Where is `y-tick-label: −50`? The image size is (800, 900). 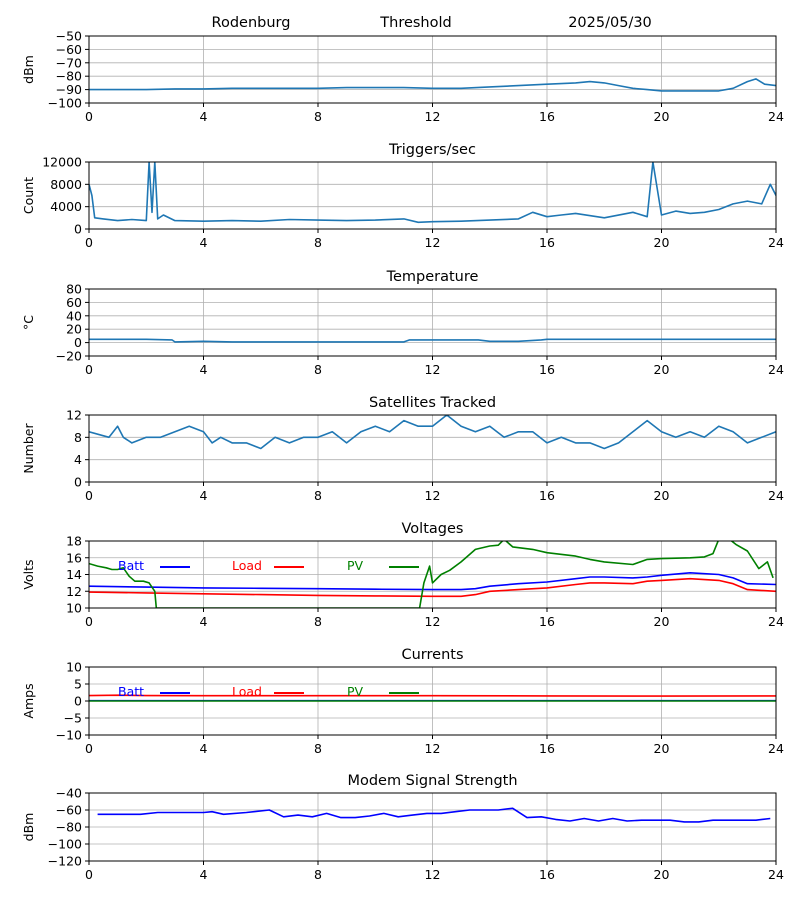 y-tick-label: −50 is located at coordinates (69, 36).